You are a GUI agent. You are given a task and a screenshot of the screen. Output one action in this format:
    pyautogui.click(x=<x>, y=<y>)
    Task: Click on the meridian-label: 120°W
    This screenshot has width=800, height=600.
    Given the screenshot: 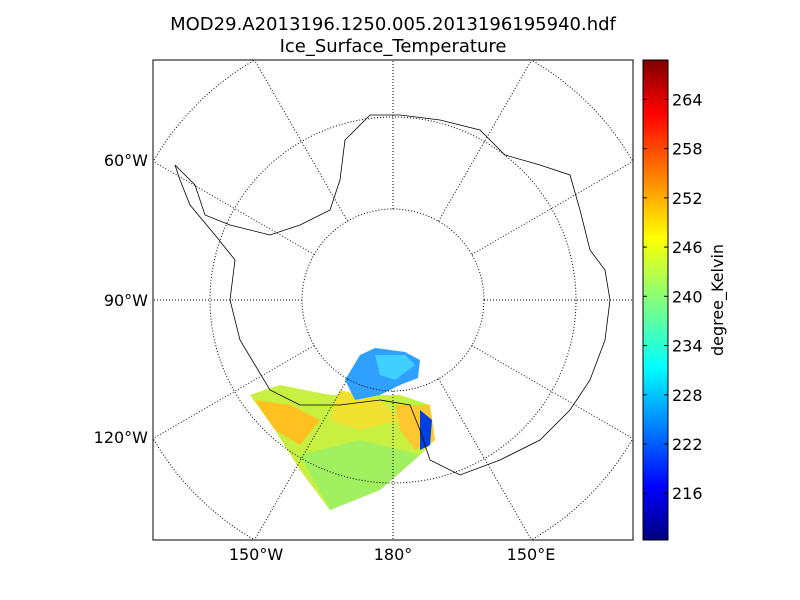 What is the action you would take?
    pyautogui.click(x=121, y=437)
    